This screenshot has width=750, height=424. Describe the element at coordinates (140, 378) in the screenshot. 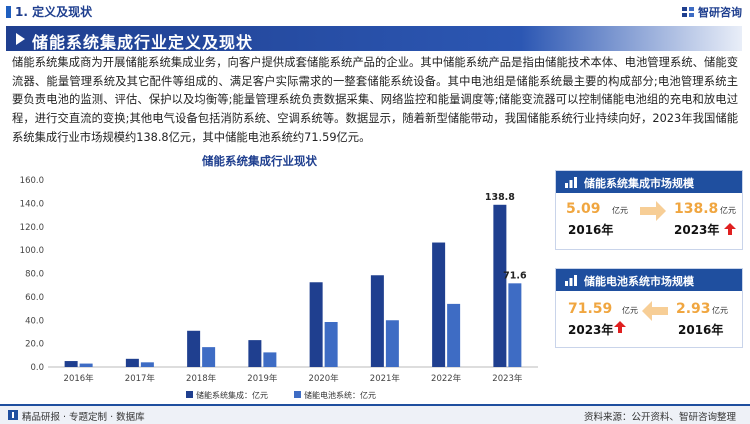

I see `x-tick-label: 2017年` at that location.